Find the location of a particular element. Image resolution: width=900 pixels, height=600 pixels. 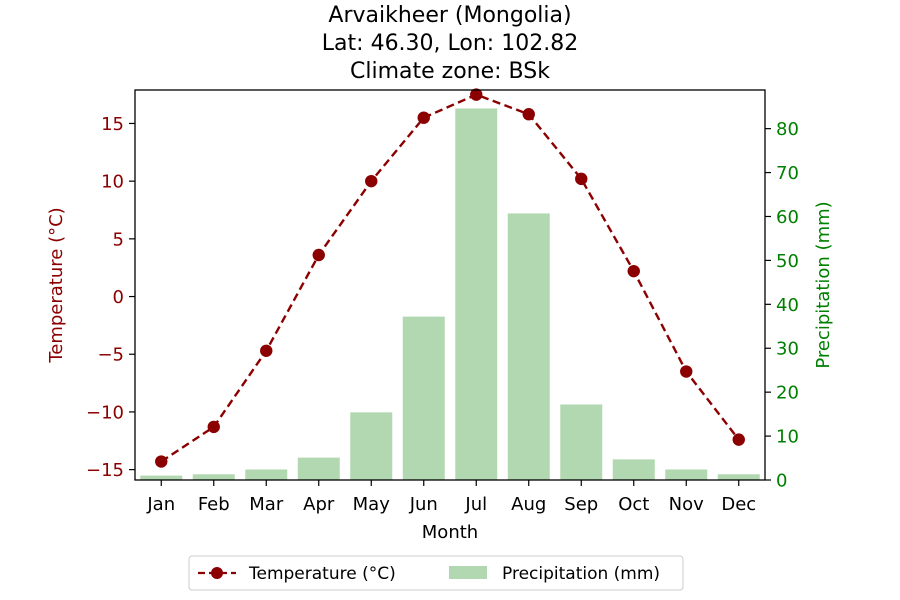

right-tick-label: 50 is located at coordinates (787, 261).